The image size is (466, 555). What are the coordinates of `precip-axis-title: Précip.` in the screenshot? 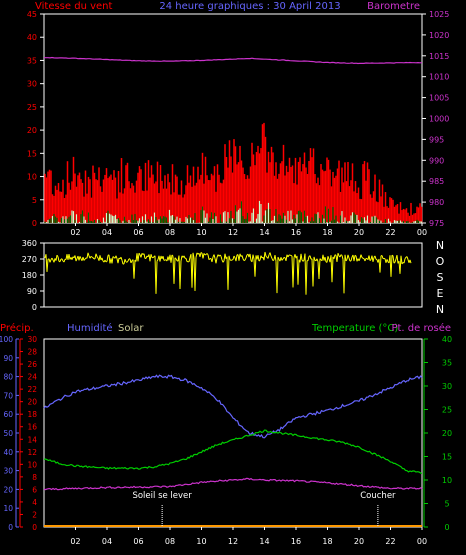 It's located at (17, 328).